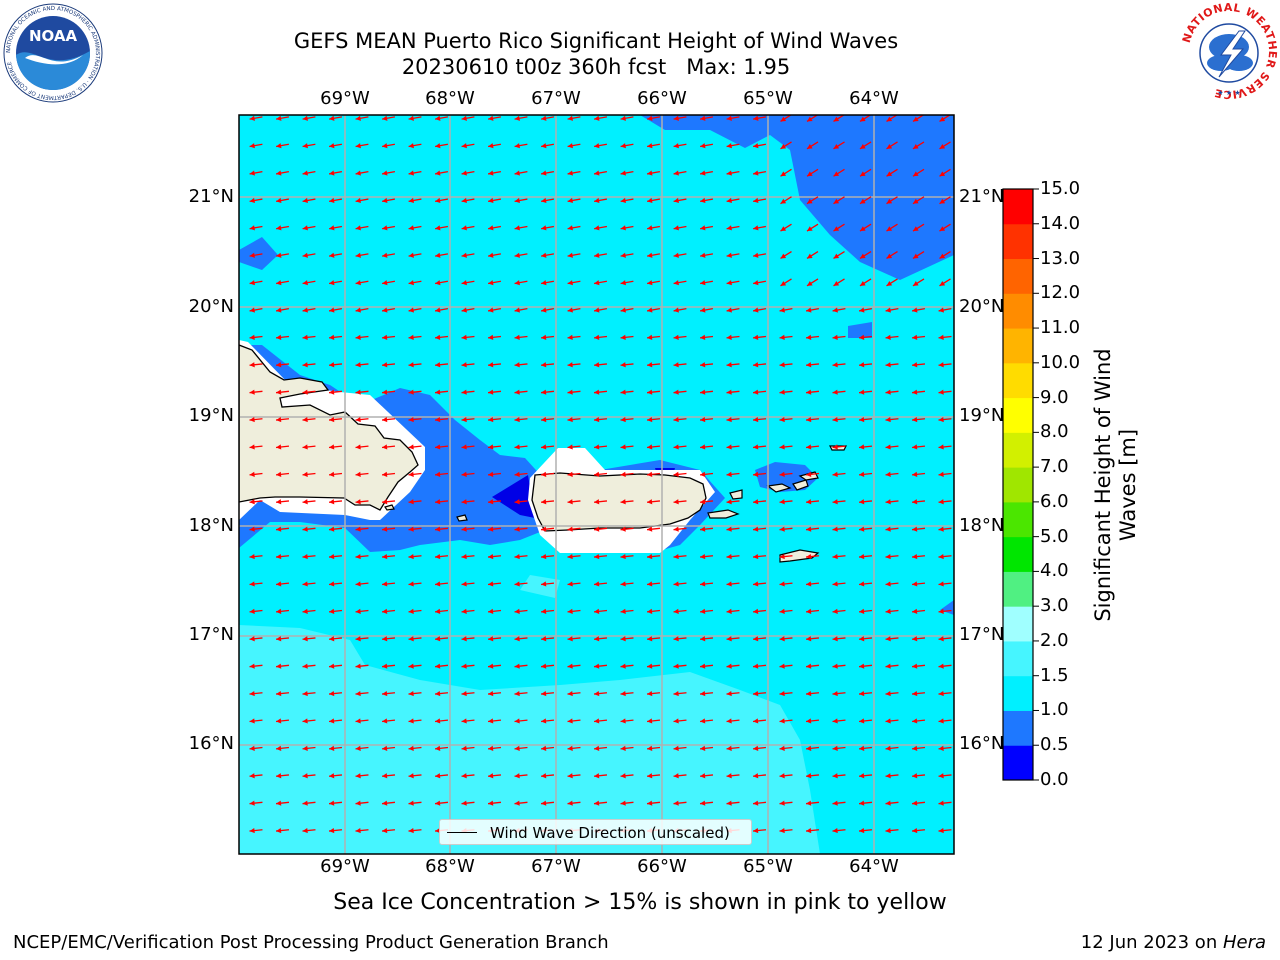 Image resolution: width=1280 pixels, height=960 pixels. Describe the element at coordinates (53, 36) in the screenshot. I see `noaa-logo-text: NOAA` at that location.